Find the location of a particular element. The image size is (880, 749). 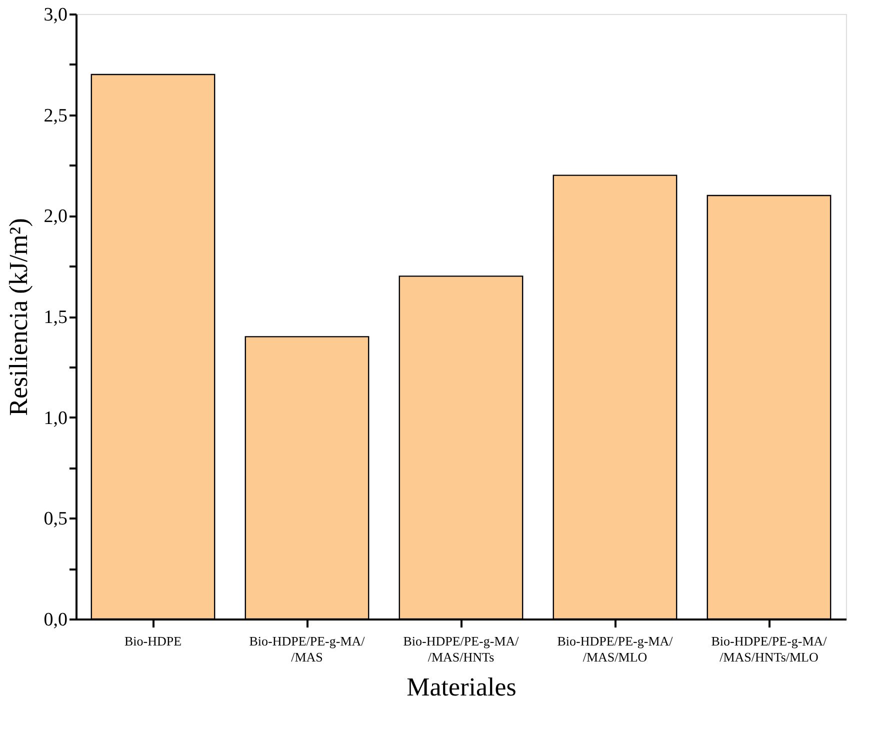

y-tick-label: 2,0 is located at coordinates (56, 217).